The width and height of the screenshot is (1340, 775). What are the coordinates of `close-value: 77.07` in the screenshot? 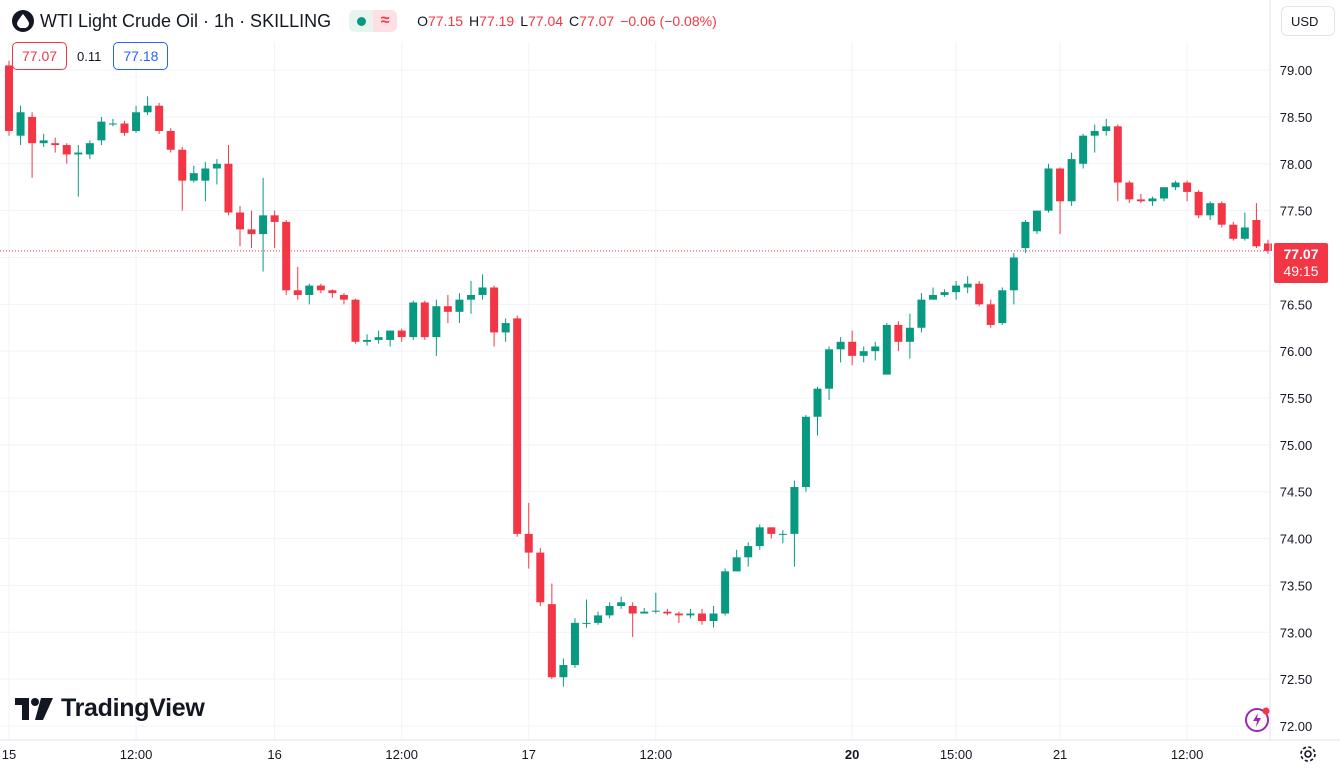 It's located at (597, 21).